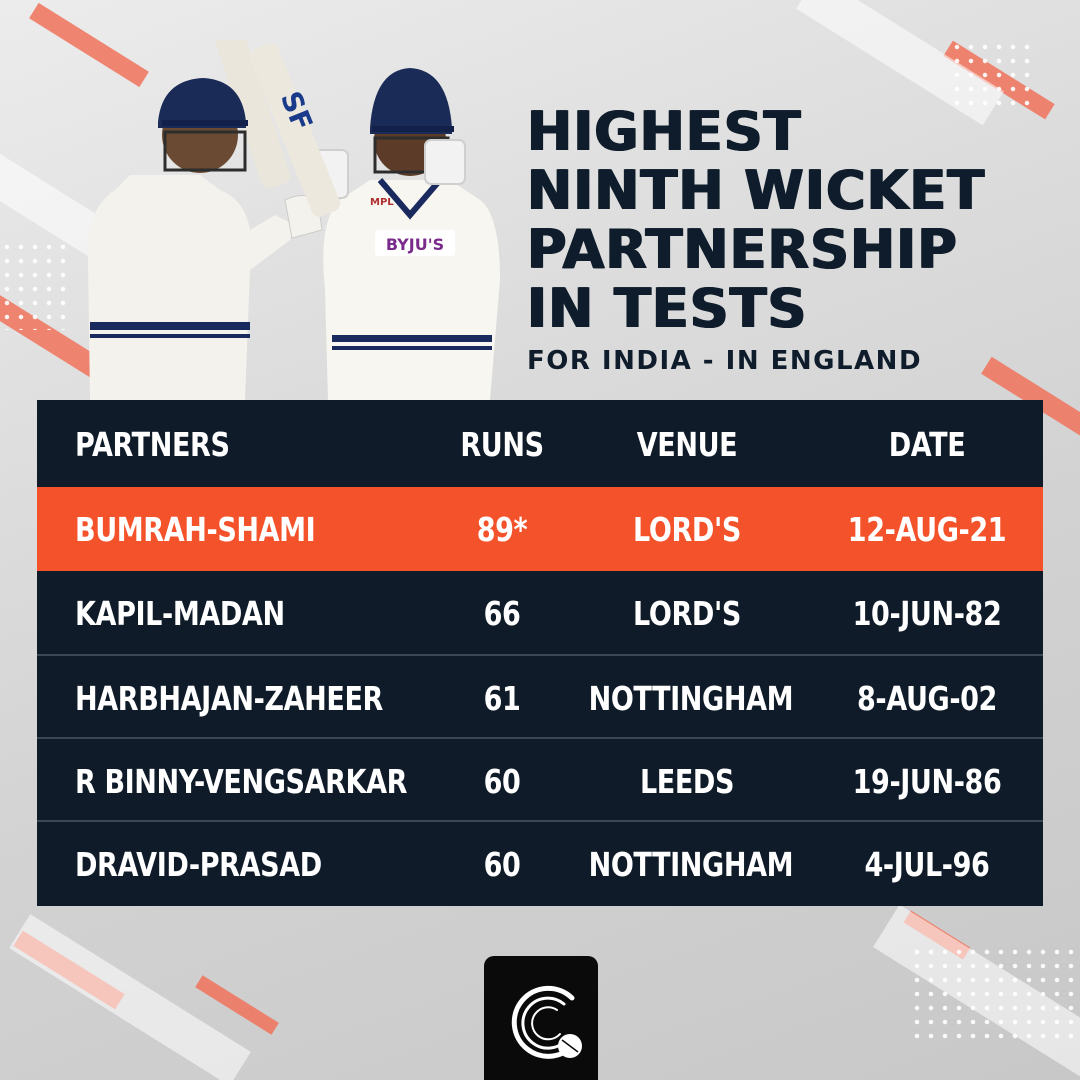  I want to click on subtitle: FOR INDIA - IN ENGLAND, so click(725, 361).